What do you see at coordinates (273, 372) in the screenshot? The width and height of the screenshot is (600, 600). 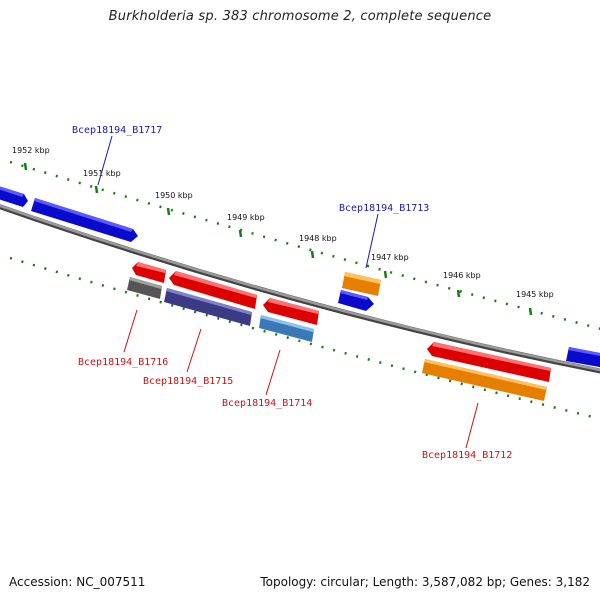 I see `leader-b1714` at bounding box center [273, 372].